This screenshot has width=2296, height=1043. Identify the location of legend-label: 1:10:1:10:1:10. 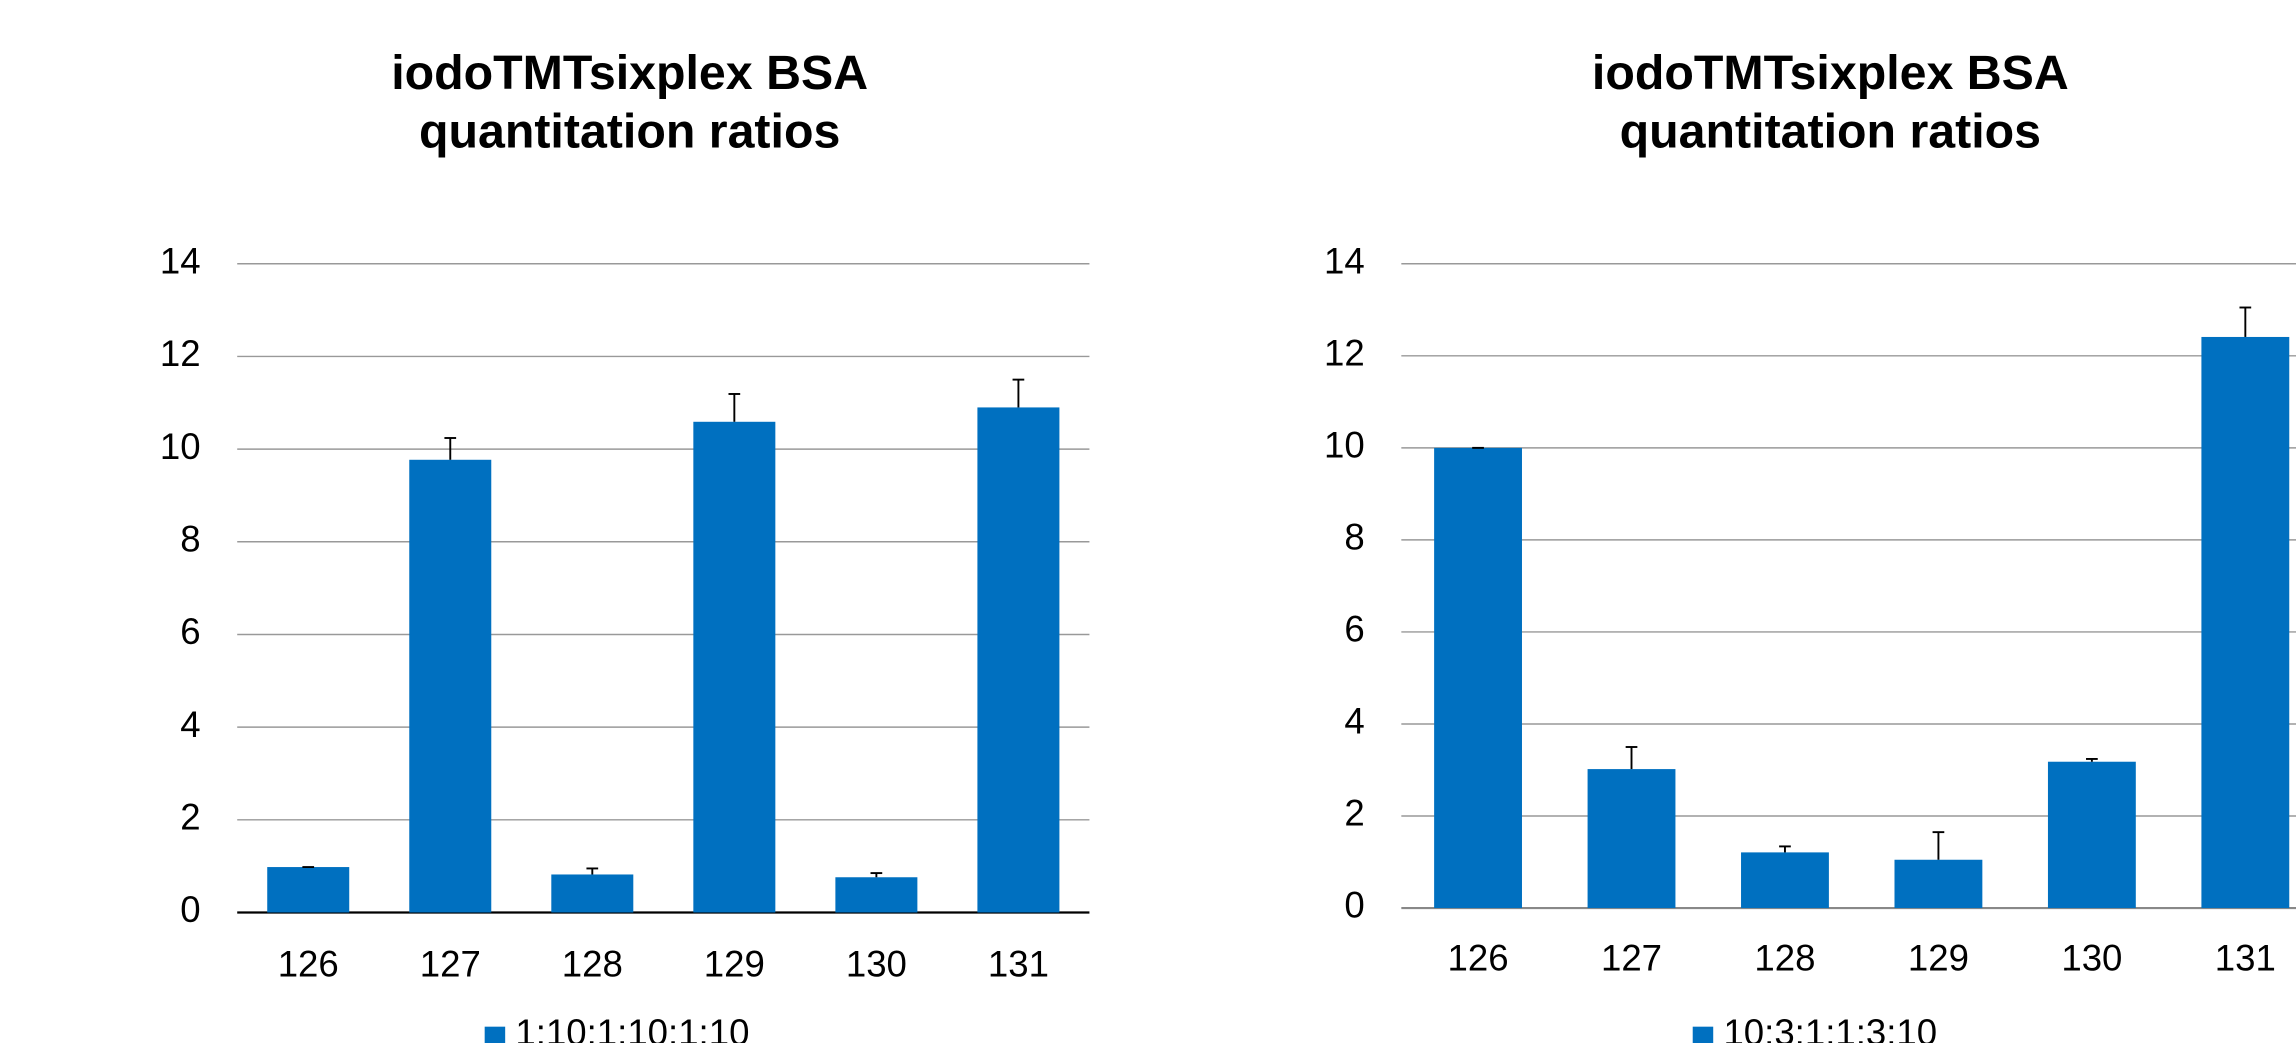
(632, 1027).